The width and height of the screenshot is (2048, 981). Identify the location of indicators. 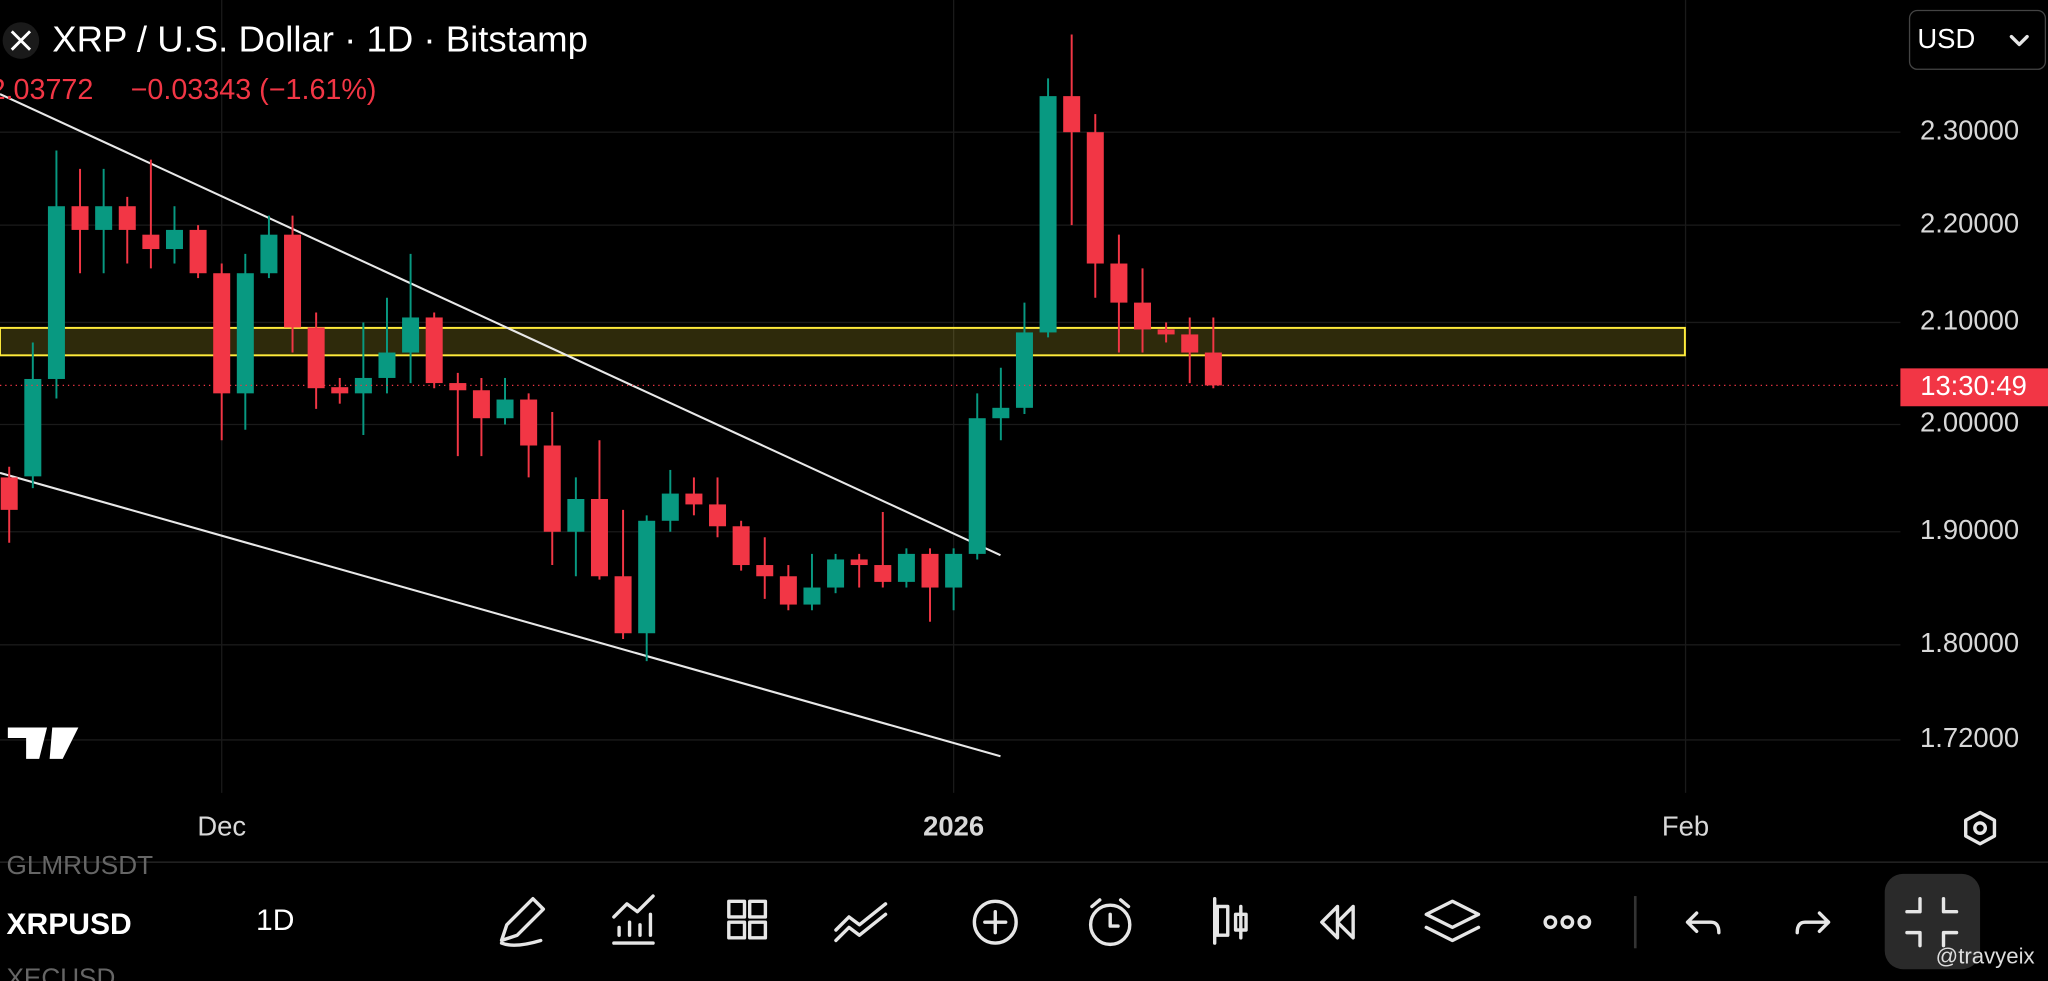
(633, 919).